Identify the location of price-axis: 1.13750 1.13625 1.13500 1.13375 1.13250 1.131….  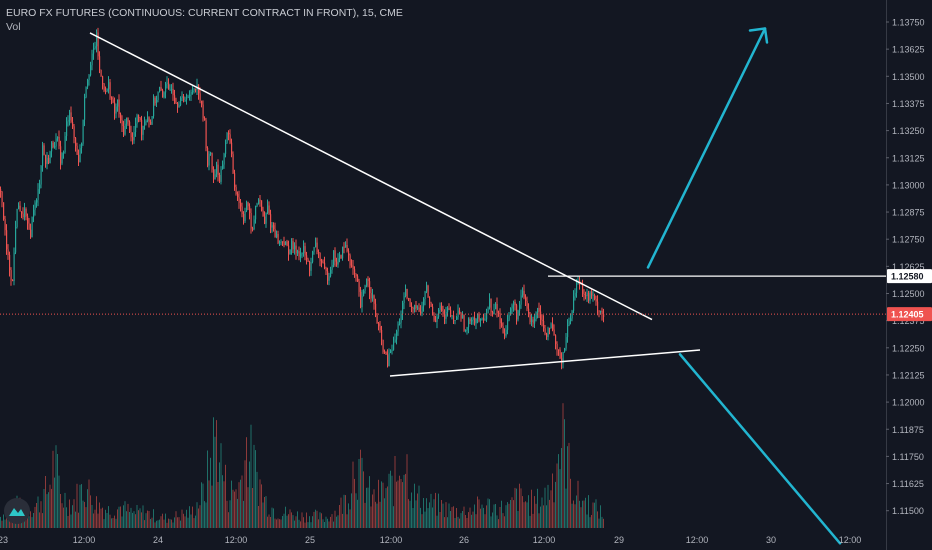
(909, 275).